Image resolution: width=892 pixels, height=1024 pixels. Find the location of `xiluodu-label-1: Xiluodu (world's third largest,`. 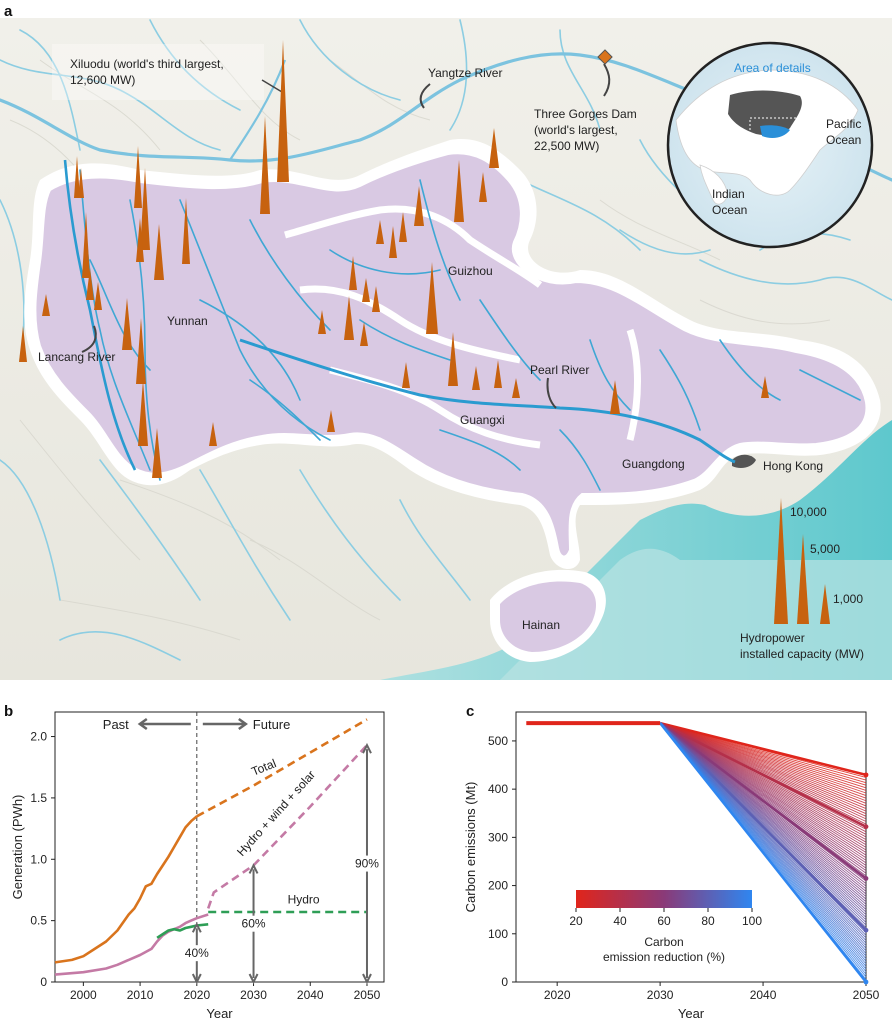

xiluodu-label-1: Xiluodu (world's third largest, is located at coordinates (147, 64).